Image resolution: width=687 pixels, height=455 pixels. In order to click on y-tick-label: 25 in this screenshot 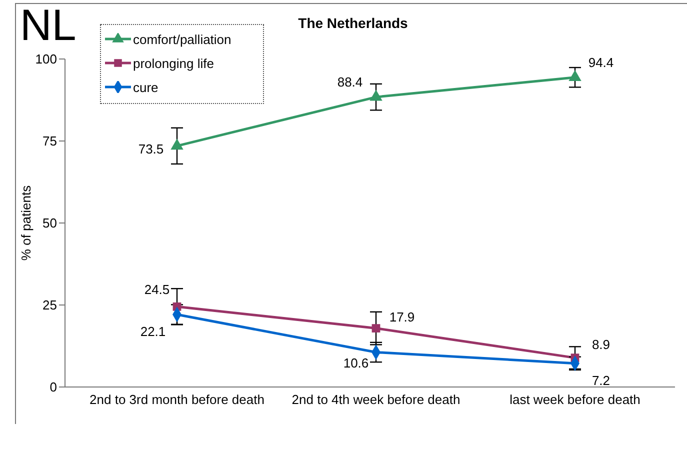, I will do `click(49, 305)`.